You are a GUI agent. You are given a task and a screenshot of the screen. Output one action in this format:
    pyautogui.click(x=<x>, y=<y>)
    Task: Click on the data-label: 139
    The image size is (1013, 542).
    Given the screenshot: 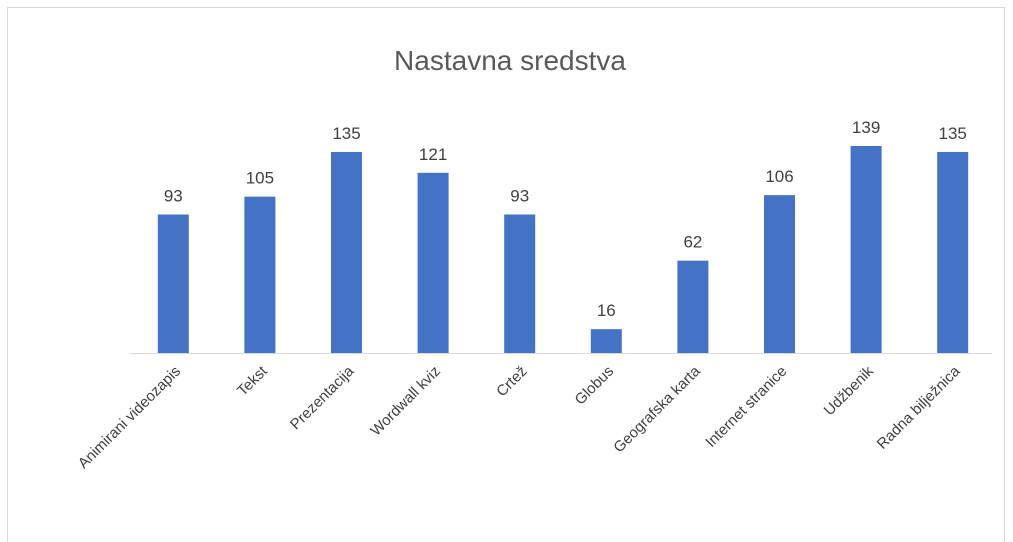 What is the action you would take?
    pyautogui.click(x=866, y=127)
    